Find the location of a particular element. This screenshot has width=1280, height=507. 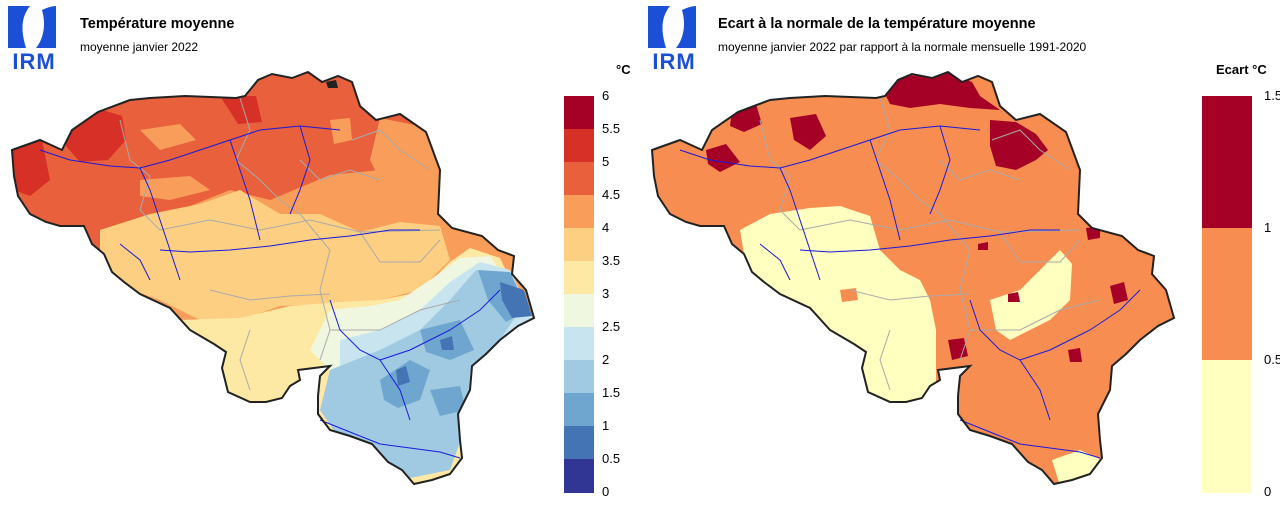

legend-tick-label: 4.5 is located at coordinates (611, 194).